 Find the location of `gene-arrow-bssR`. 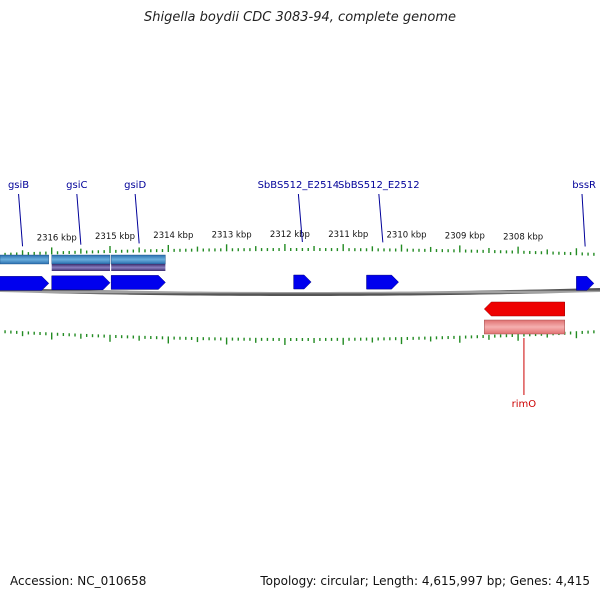

gene-arrow-bssR is located at coordinates (585, 283).